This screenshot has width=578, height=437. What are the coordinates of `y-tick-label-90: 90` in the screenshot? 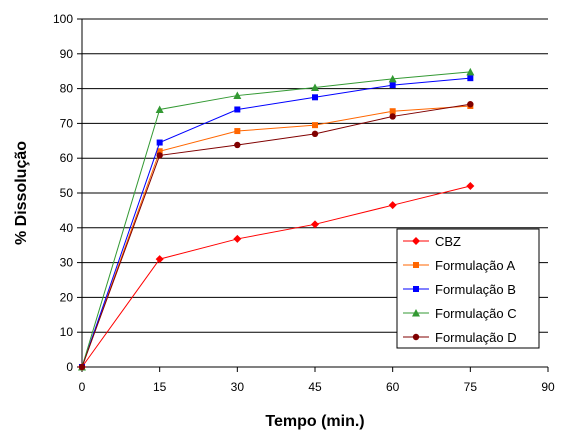 It's located at (67, 54).